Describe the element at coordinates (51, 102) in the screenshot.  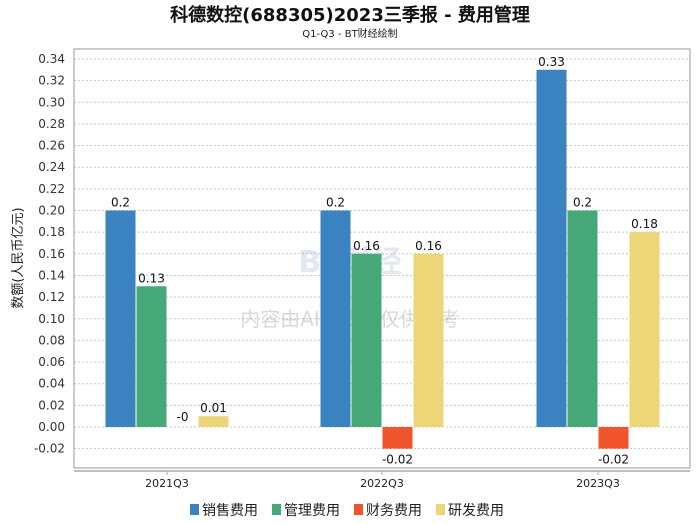
I see `y-tick-label: 0.30` at that location.